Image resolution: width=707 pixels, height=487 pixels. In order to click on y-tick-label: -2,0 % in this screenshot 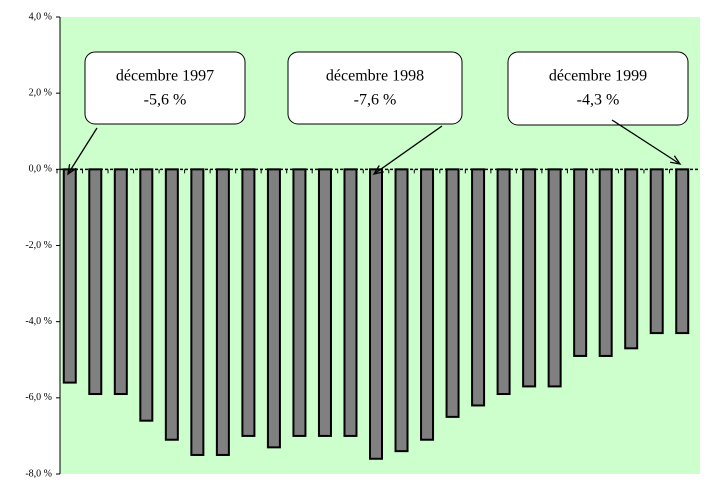, I will do `click(38, 245)`.